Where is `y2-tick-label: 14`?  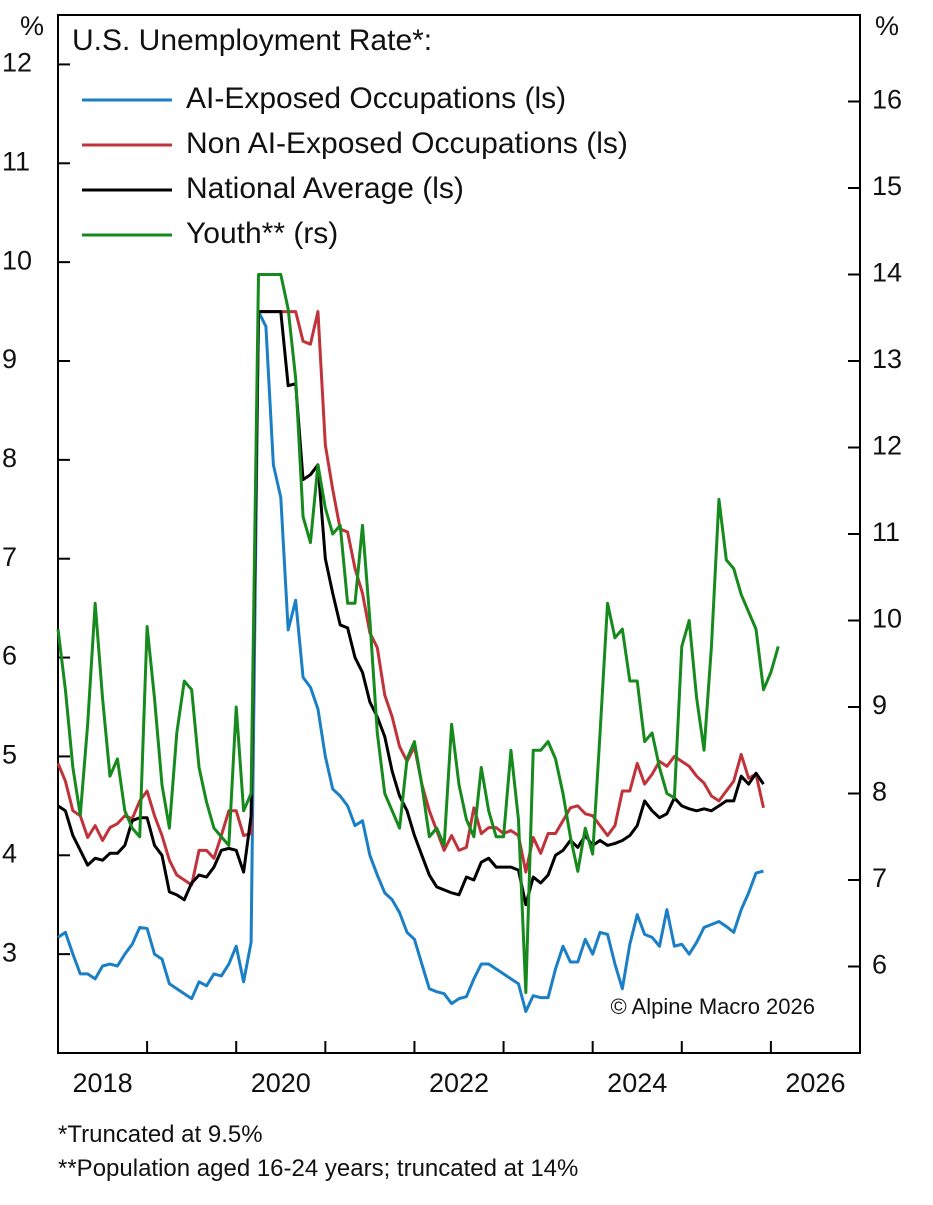
y2-tick-label: 14 is located at coordinates (887, 273).